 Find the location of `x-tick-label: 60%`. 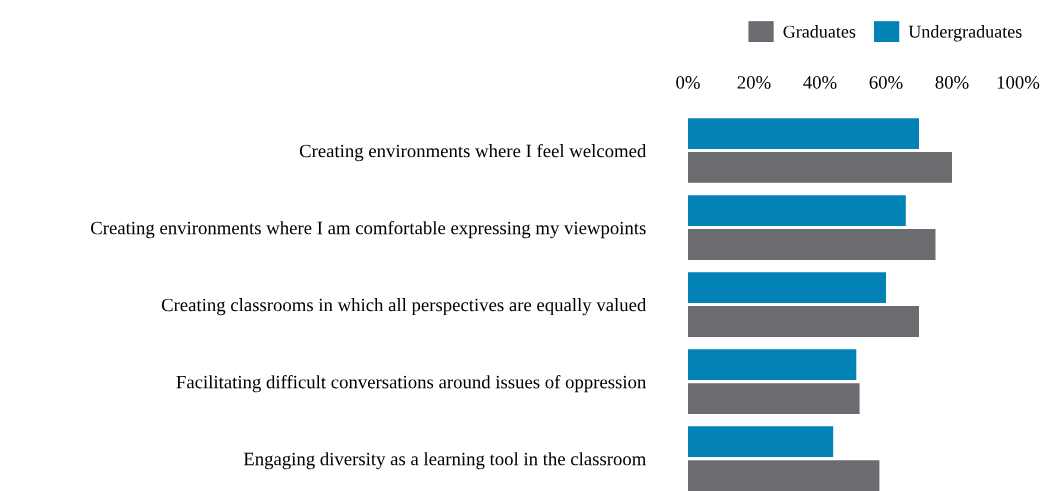

x-tick-label: 60% is located at coordinates (886, 82).